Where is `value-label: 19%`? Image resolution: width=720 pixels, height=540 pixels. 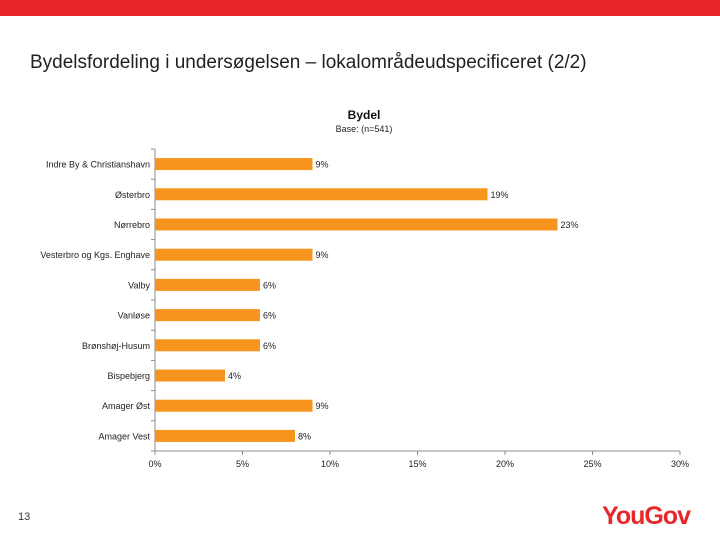 value-label: 19% is located at coordinates (500, 195).